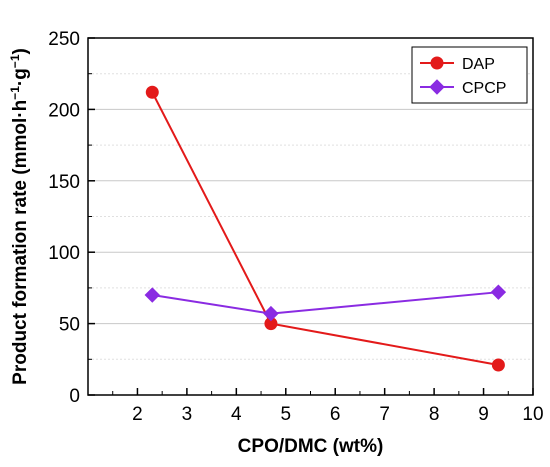 The image size is (550, 467). Describe the element at coordinates (285, 414) in the screenshot. I see `x-tick-label: 5` at that location.